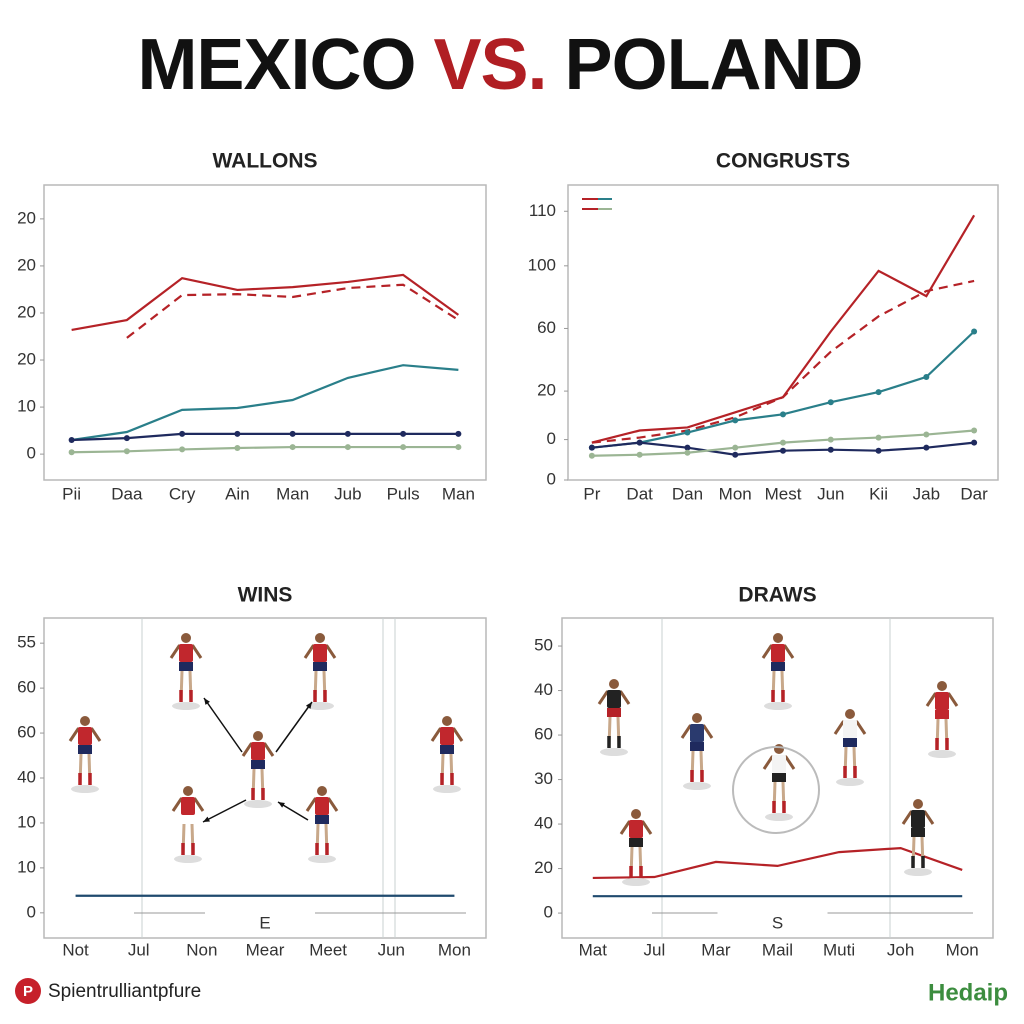 The width and height of the screenshot is (1024, 1024). I want to click on x-tick-label: Mest, so click(783, 493).